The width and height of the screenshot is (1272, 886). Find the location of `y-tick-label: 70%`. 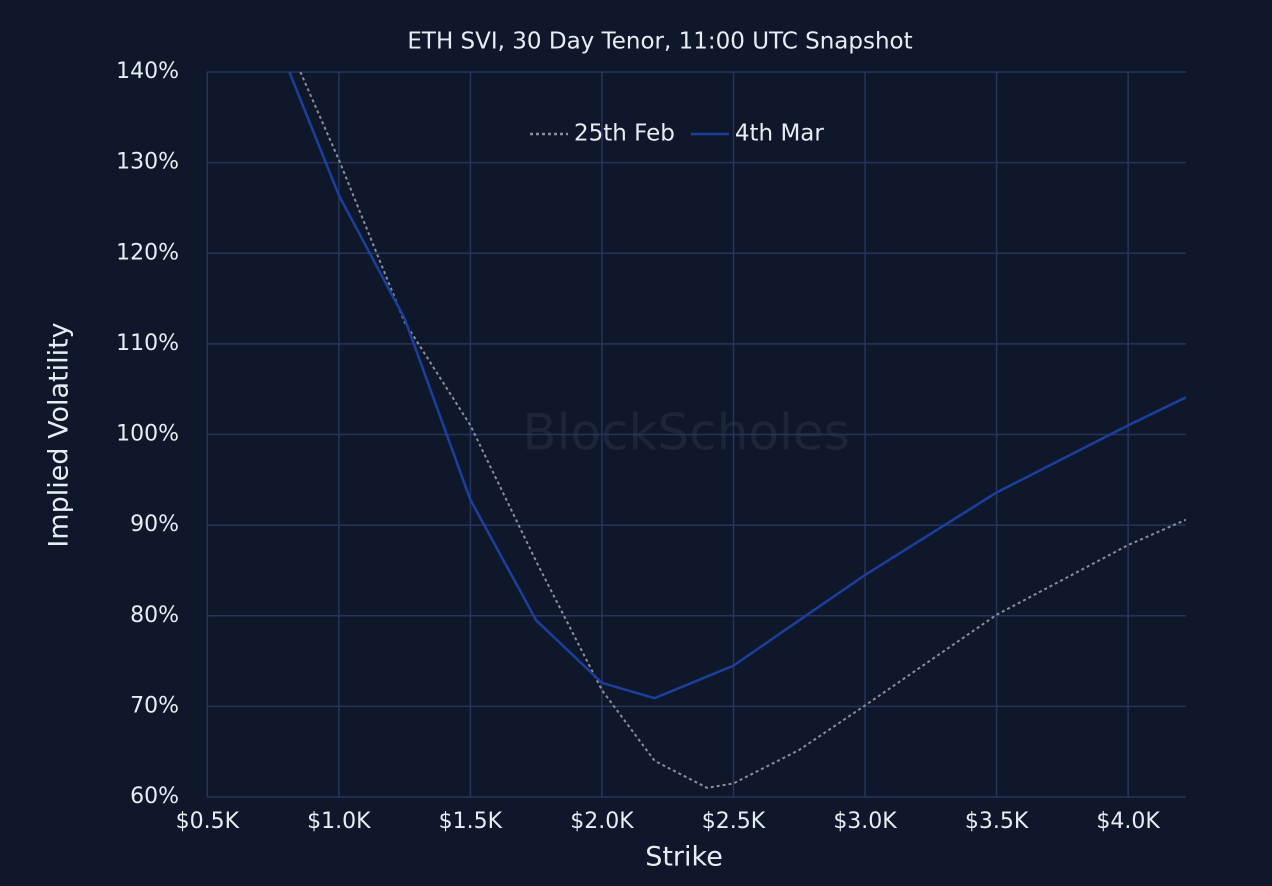

y-tick-label: 70% is located at coordinates (154, 705).